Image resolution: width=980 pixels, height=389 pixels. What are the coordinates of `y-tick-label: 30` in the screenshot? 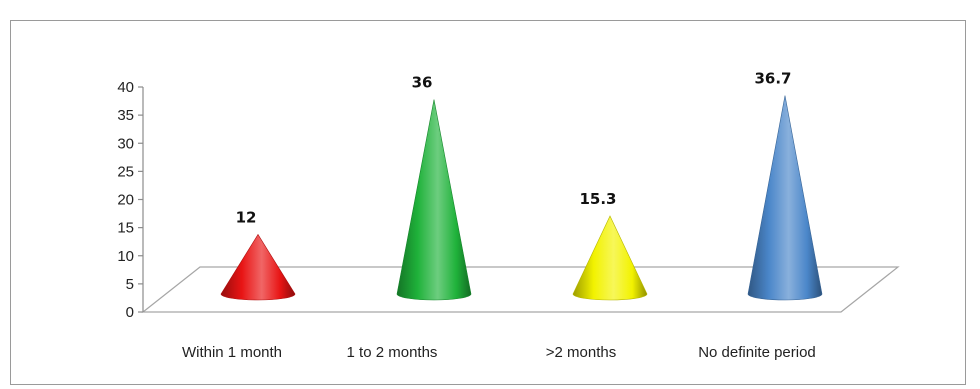 It's located at (125, 143).